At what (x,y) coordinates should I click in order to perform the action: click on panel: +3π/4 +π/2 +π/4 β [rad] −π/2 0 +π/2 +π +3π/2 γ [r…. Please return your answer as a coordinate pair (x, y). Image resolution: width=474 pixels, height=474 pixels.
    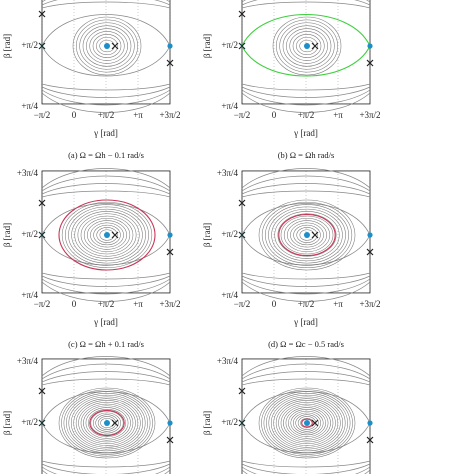
    Looking at the image, I should click on (91, 258).